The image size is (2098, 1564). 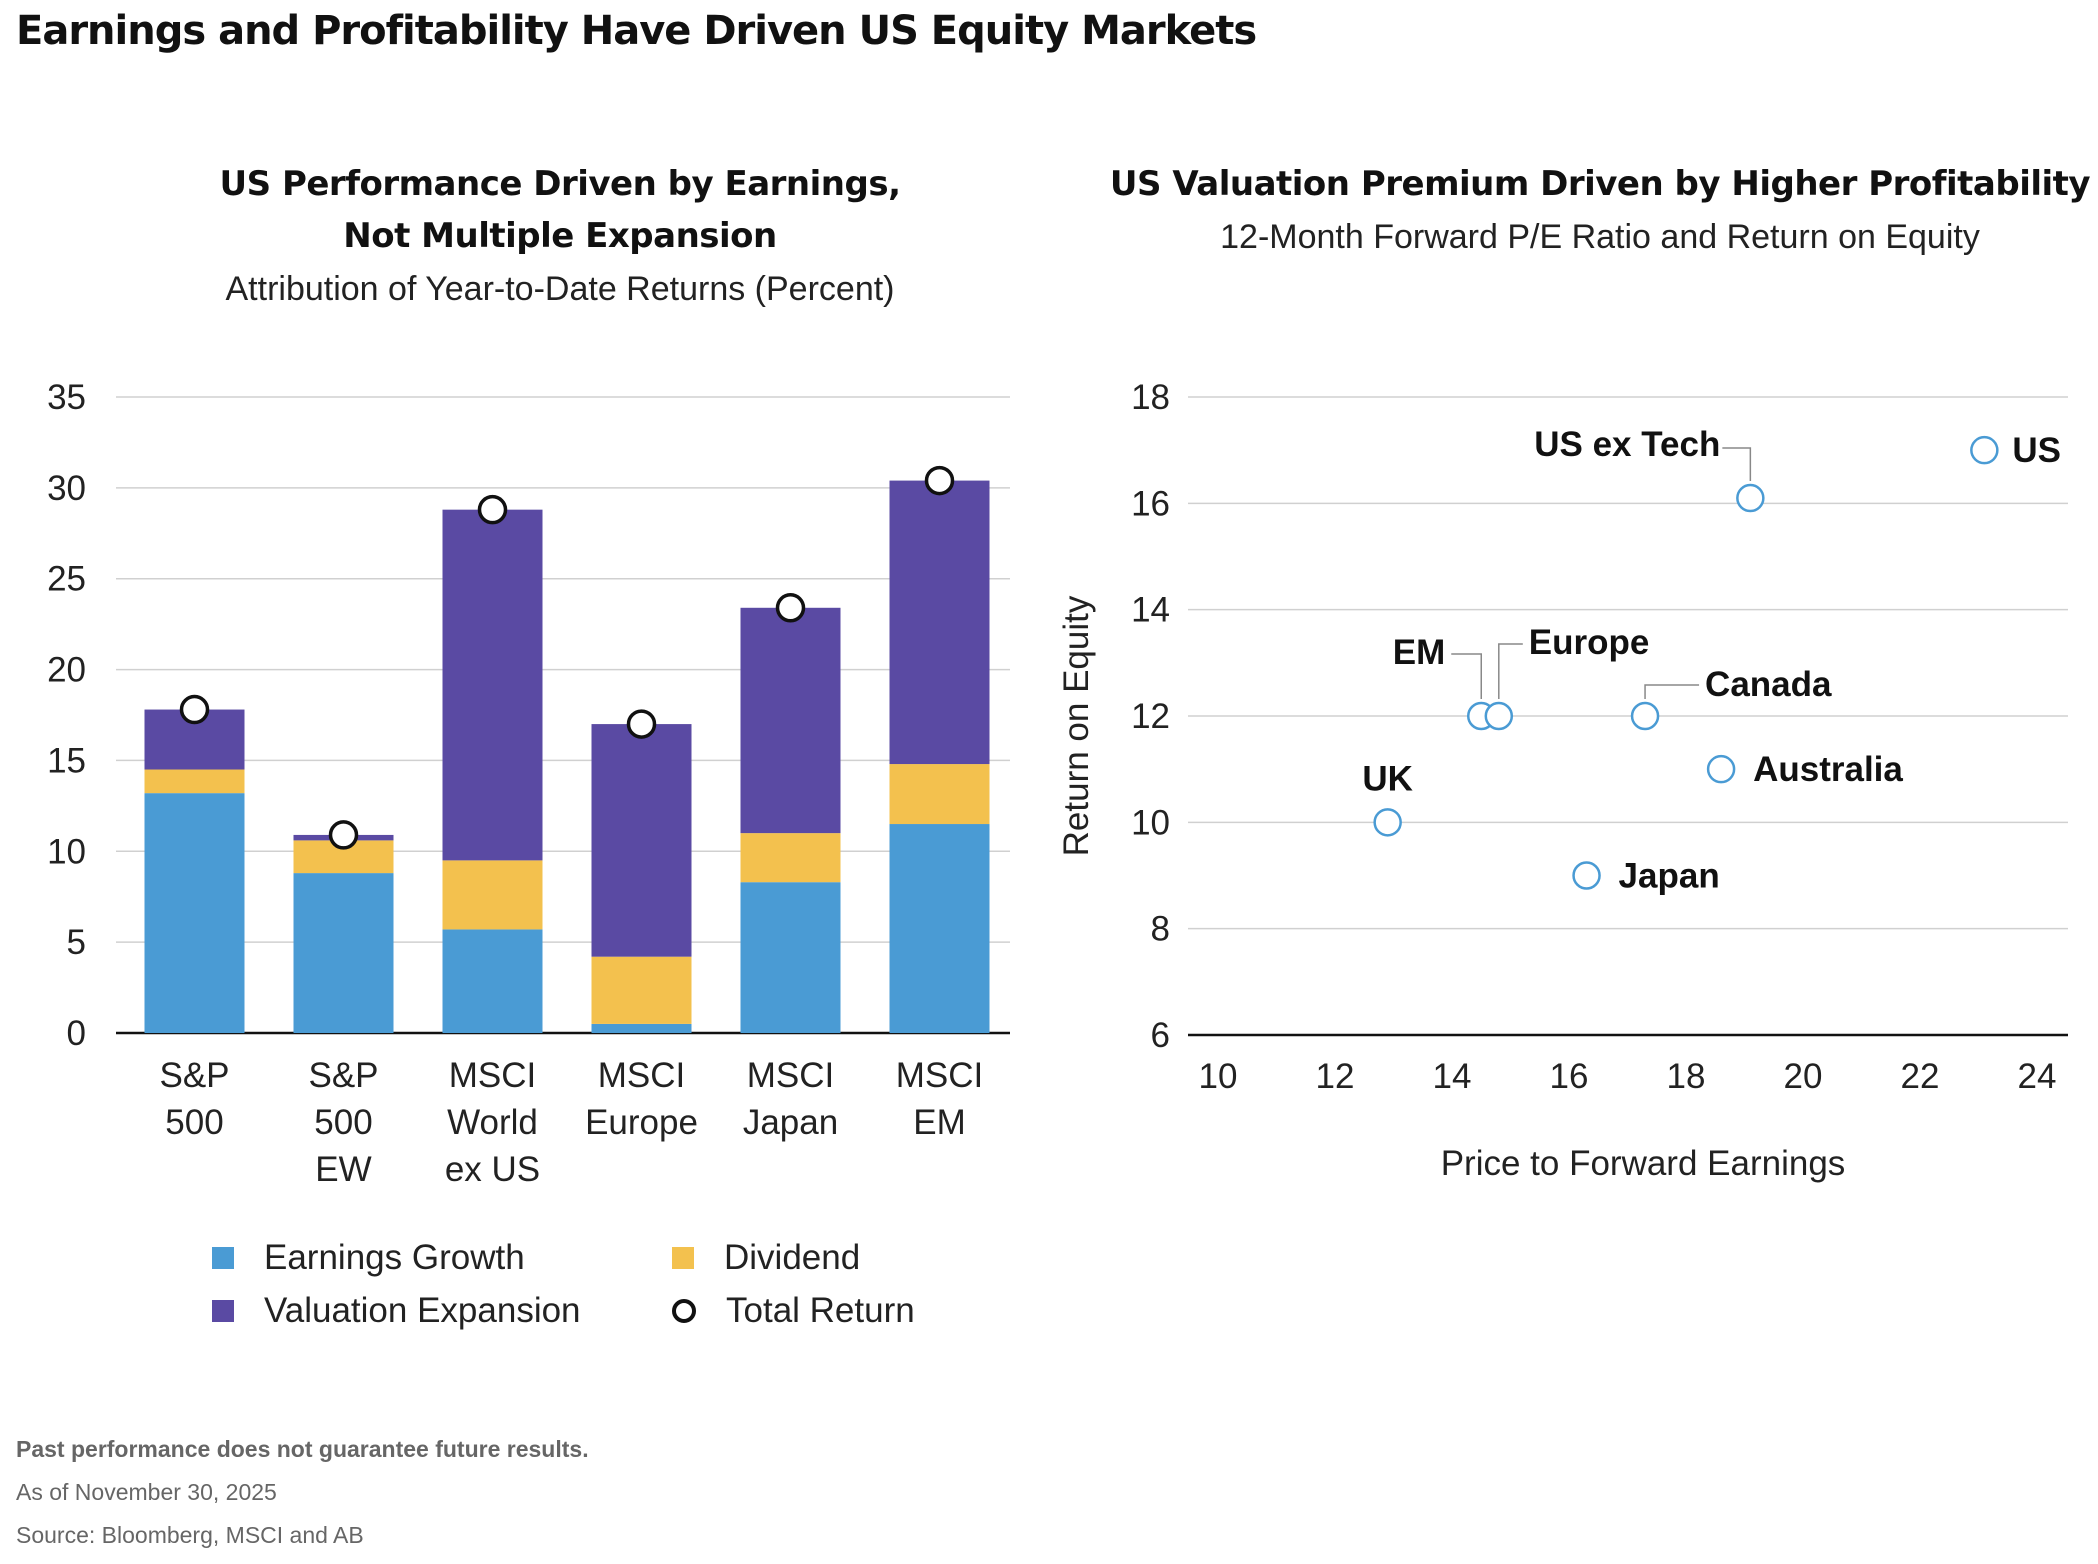 I want to click on y-tick-label: 0, so click(x=76, y=1033).